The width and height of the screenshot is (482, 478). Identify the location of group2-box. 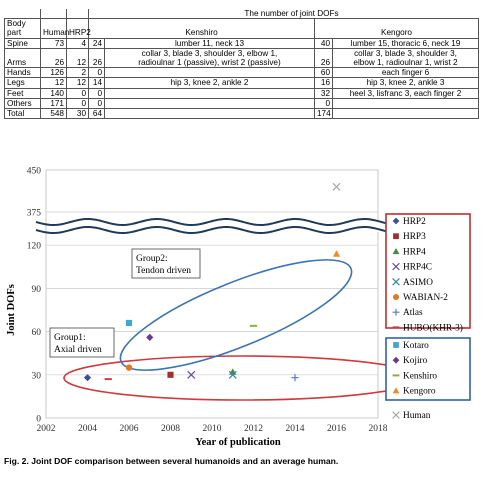
(166, 263).